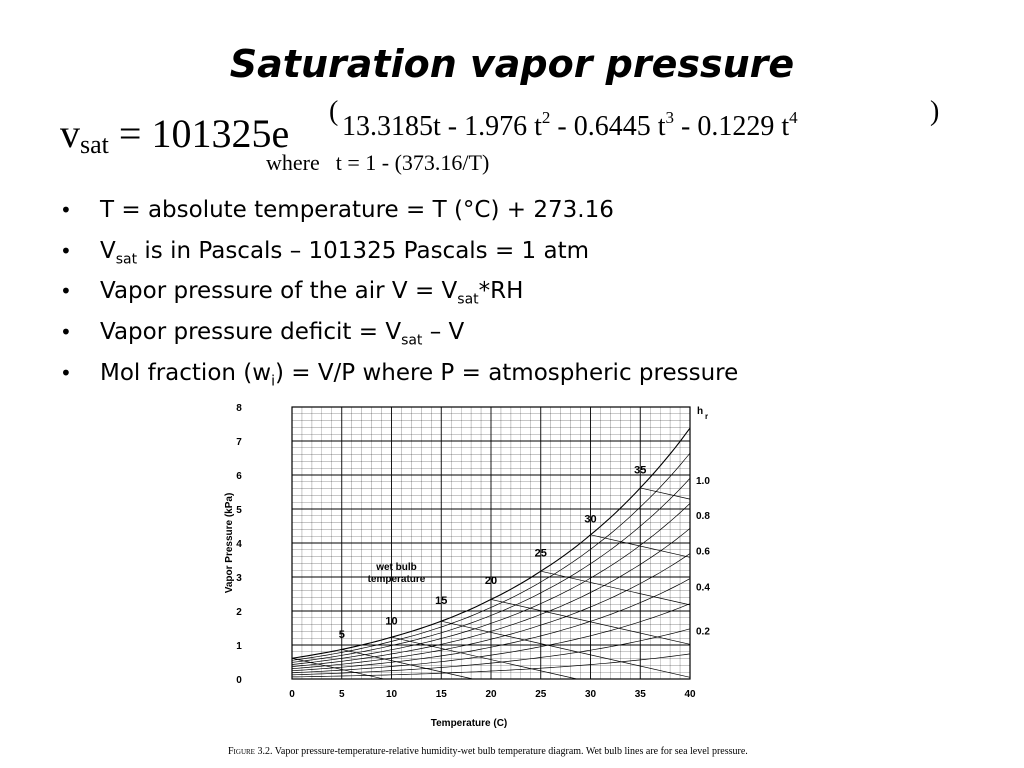  I want to click on bullet-subscript: i, so click(273, 381).